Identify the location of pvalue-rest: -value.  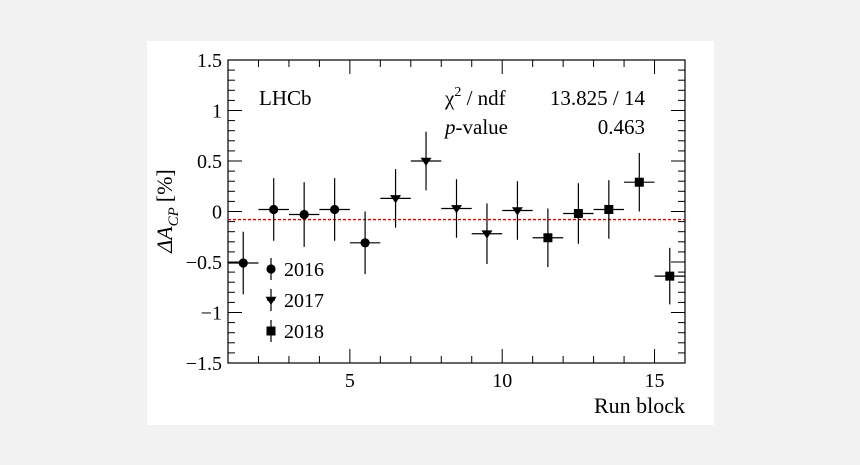
(482, 127).